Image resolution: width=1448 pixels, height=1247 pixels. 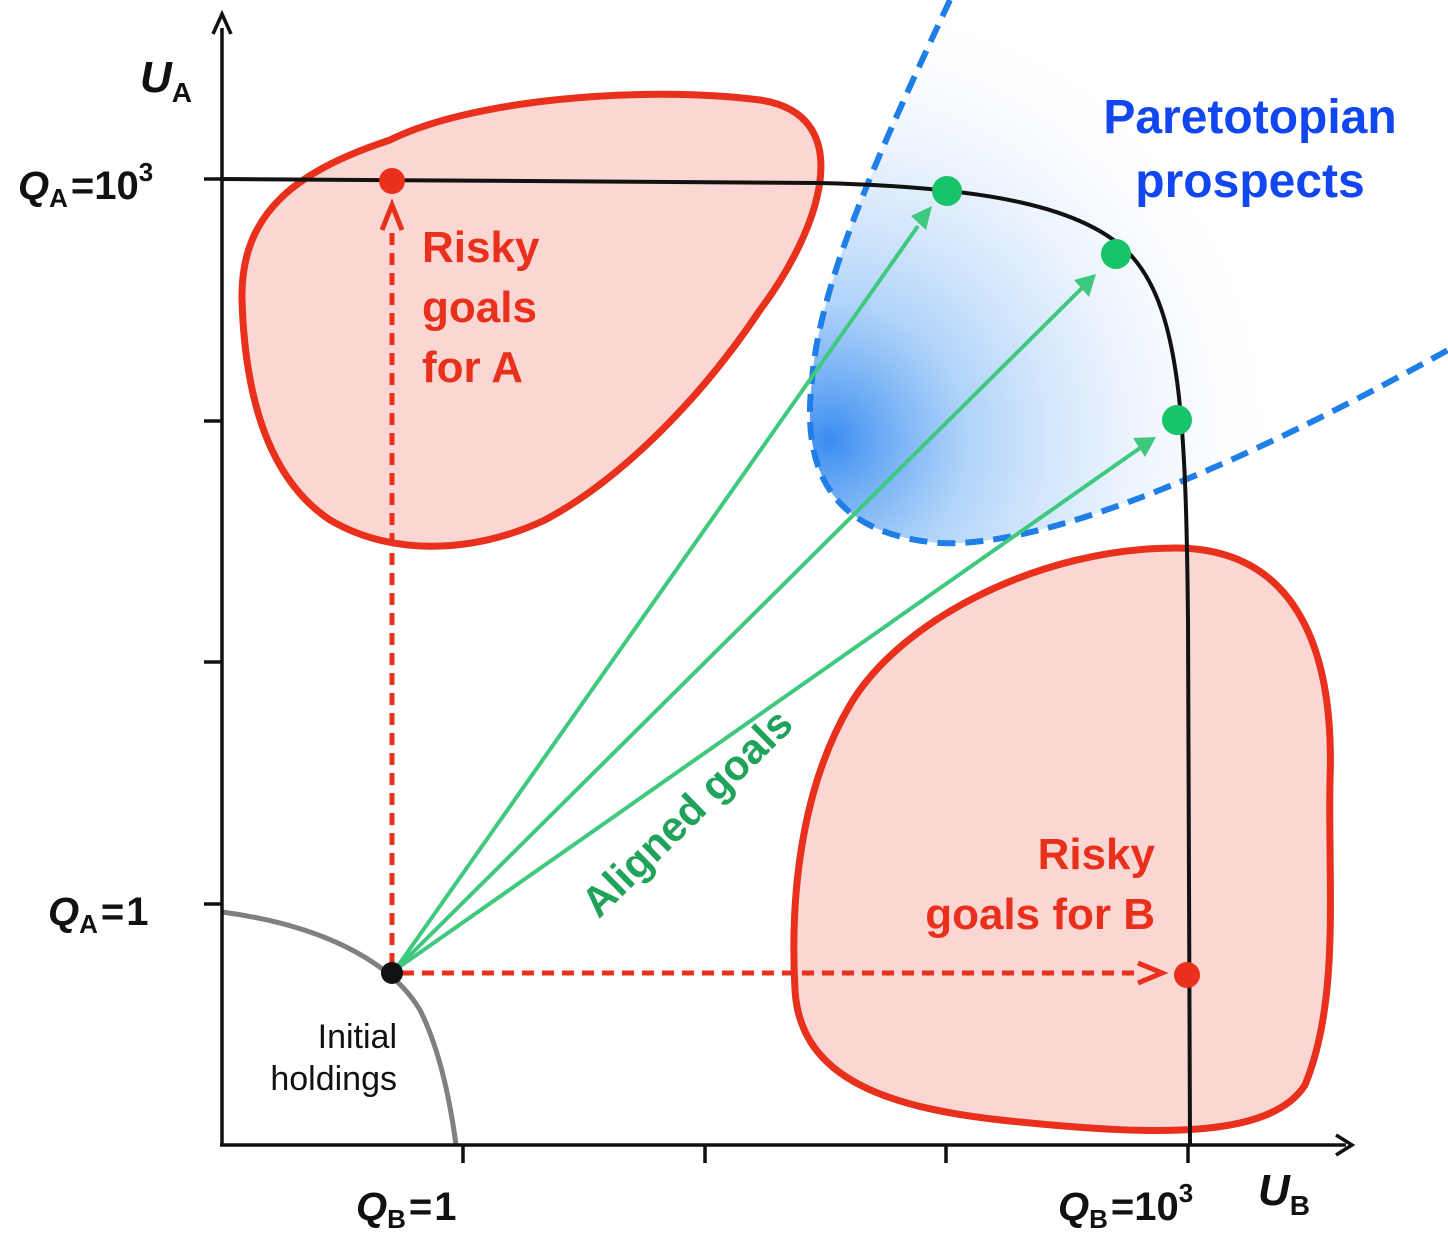 I want to click on initial-holdings-point, so click(x=392, y=973).